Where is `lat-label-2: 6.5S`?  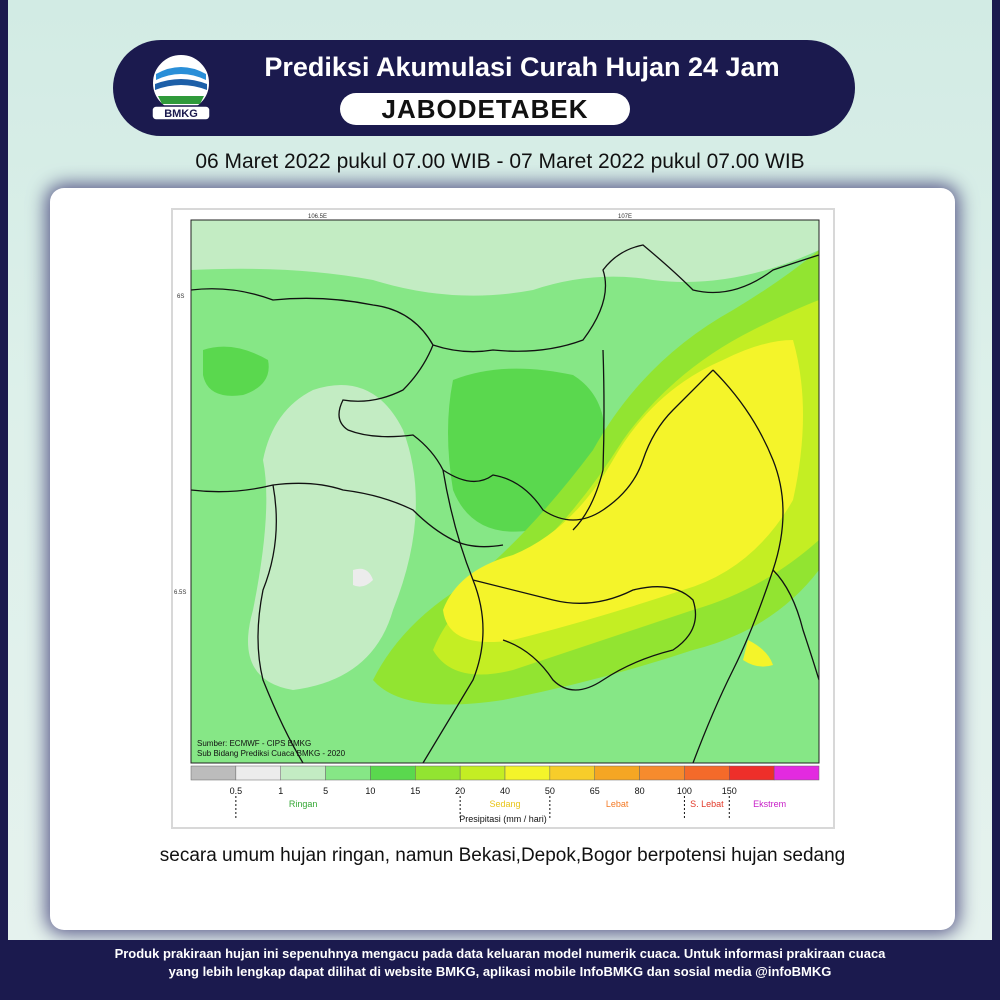
lat-label-2: 6.5S is located at coordinates (180, 593).